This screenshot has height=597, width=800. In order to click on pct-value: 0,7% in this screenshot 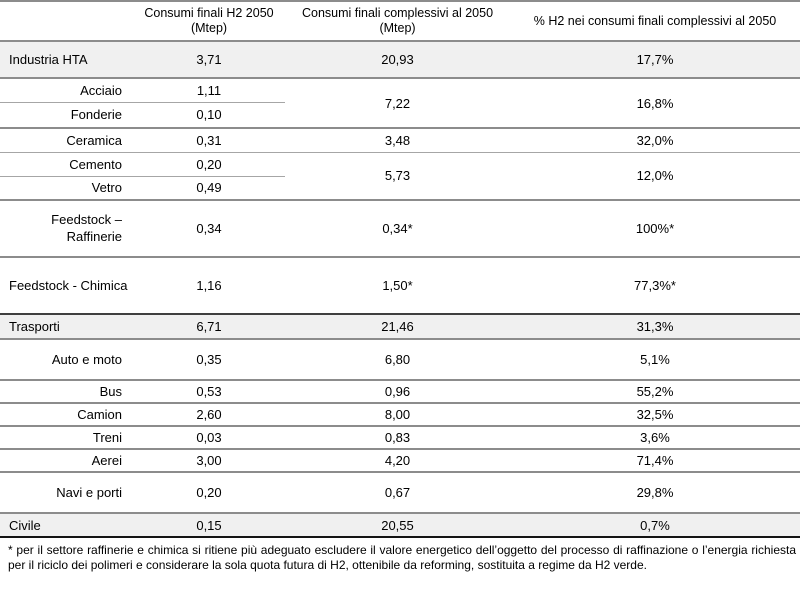, I will do `click(655, 525)`.